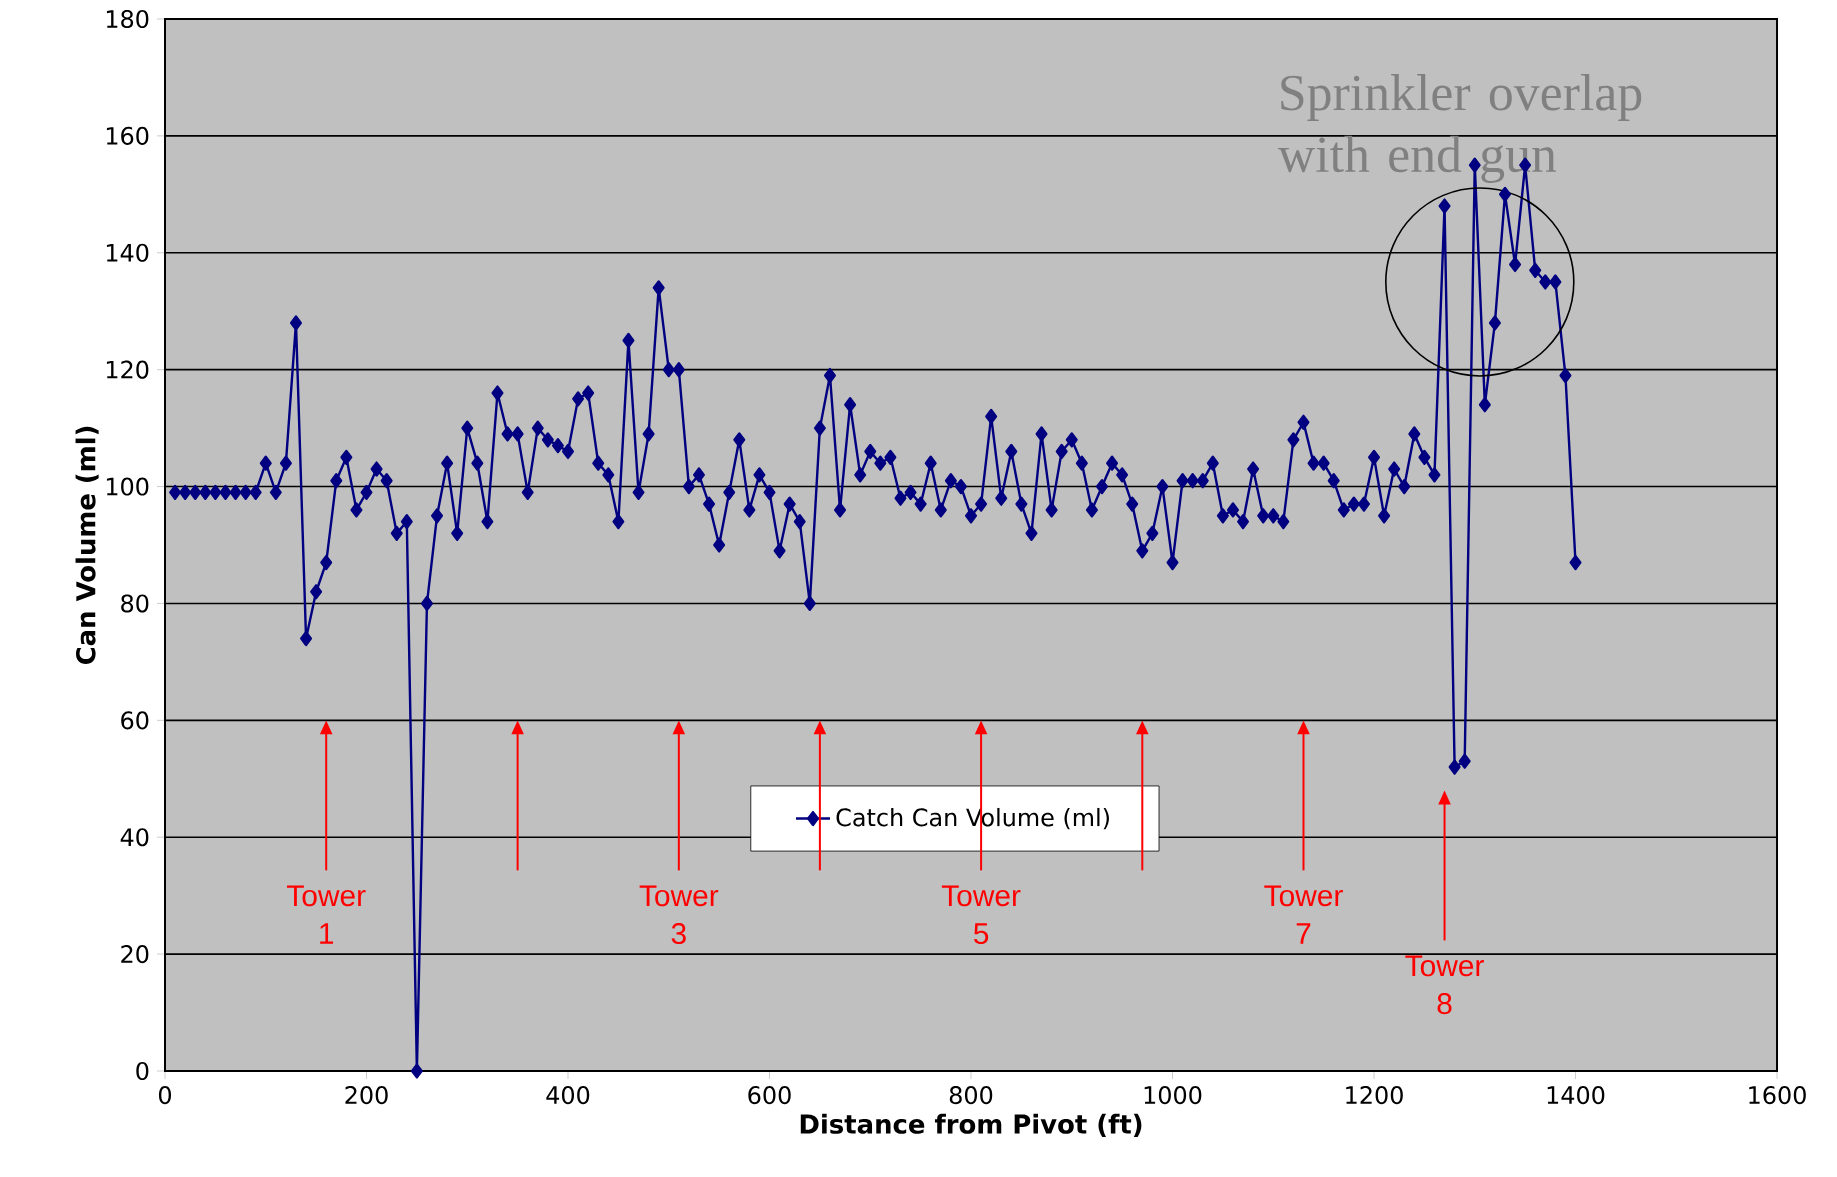 The width and height of the screenshot is (1837, 1177). What do you see at coordinates (679, 915) in the screenshot?
I see `annotation: Tower 3` at bounding box center [679, 915].